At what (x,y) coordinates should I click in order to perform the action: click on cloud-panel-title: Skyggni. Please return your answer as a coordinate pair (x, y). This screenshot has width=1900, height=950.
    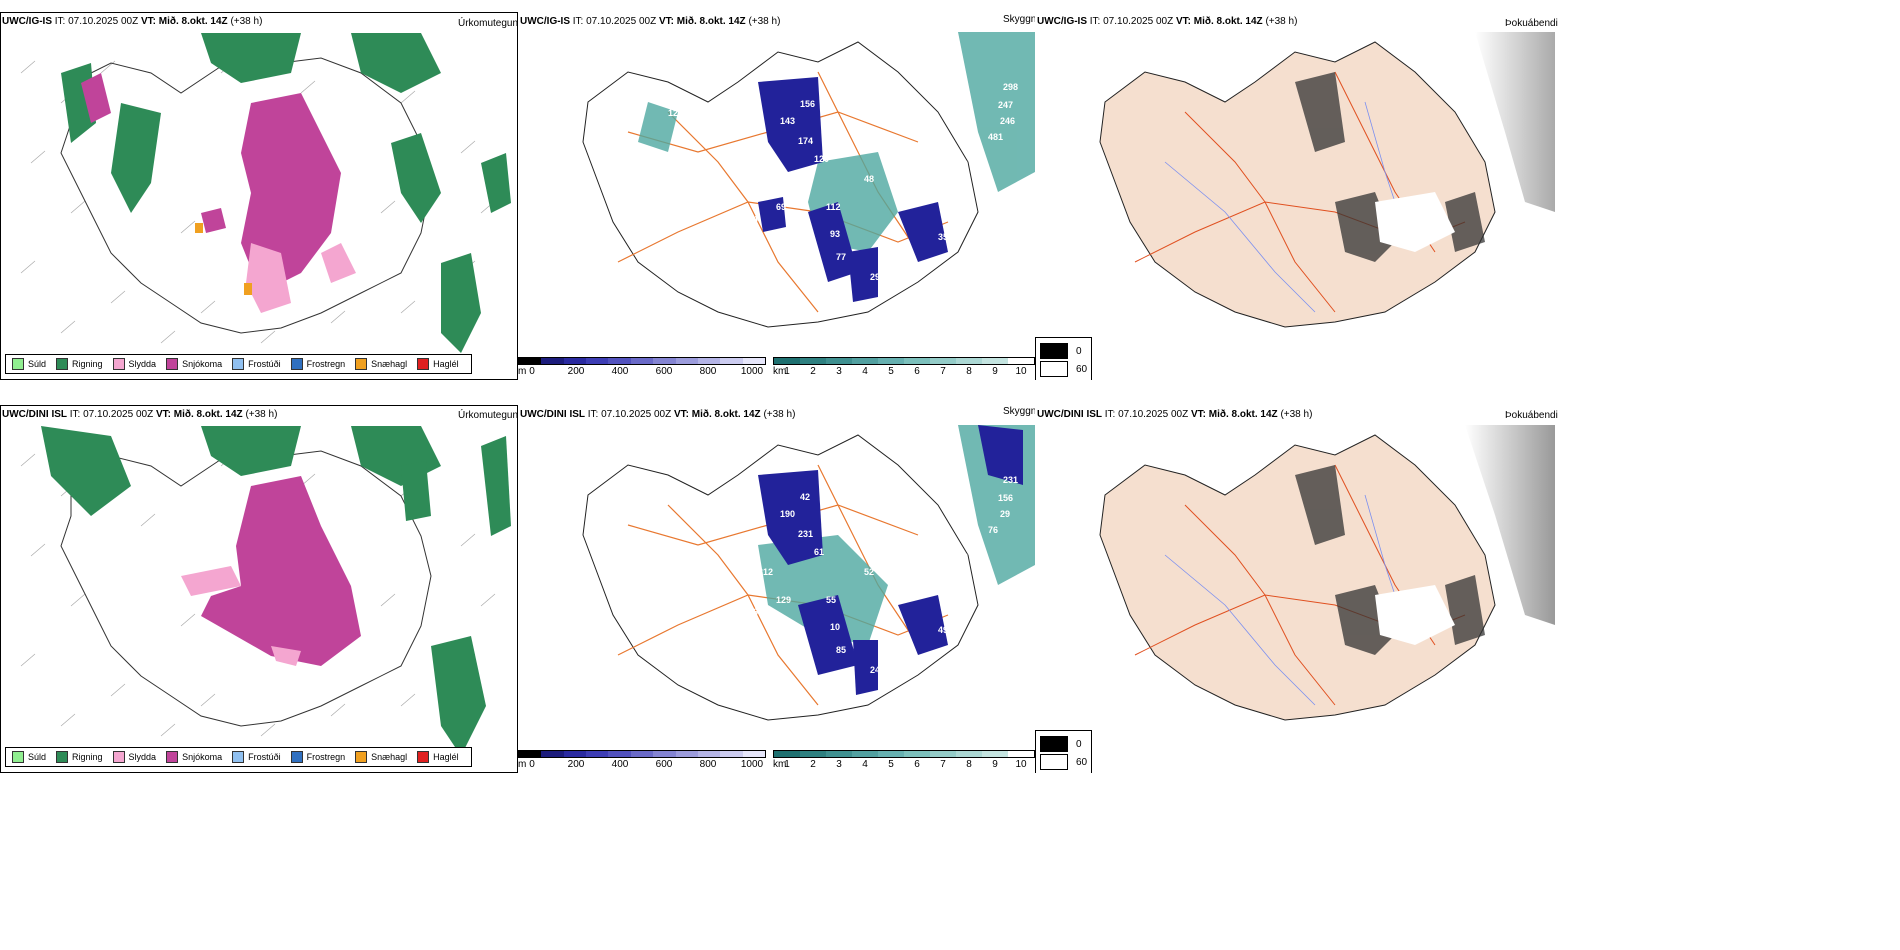
    Looking at the image, I should click on (1021, 19).